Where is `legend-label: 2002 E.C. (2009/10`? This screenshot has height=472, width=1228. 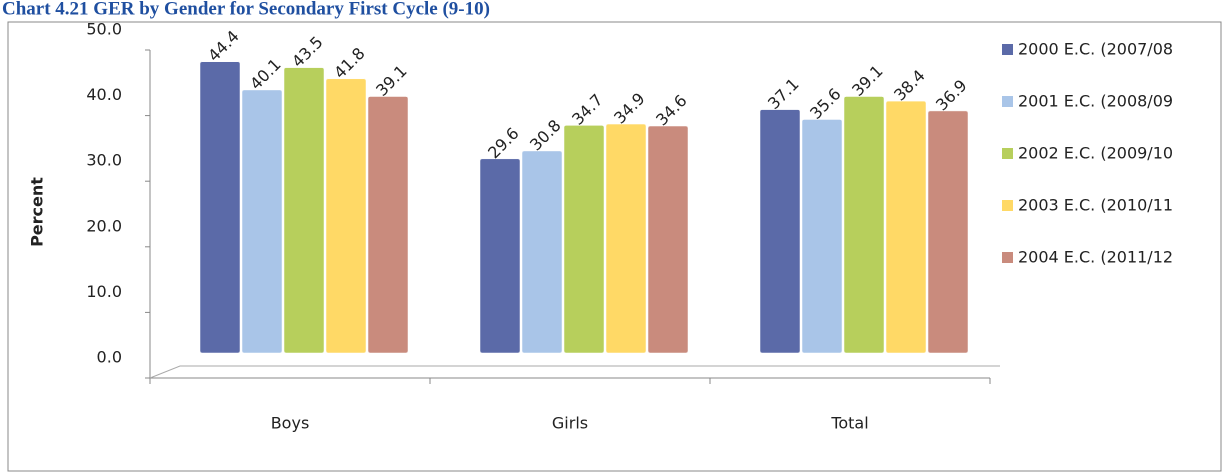
legend-label: 2002 E.C. (2009/10 is located at coordinates (1095, 153).